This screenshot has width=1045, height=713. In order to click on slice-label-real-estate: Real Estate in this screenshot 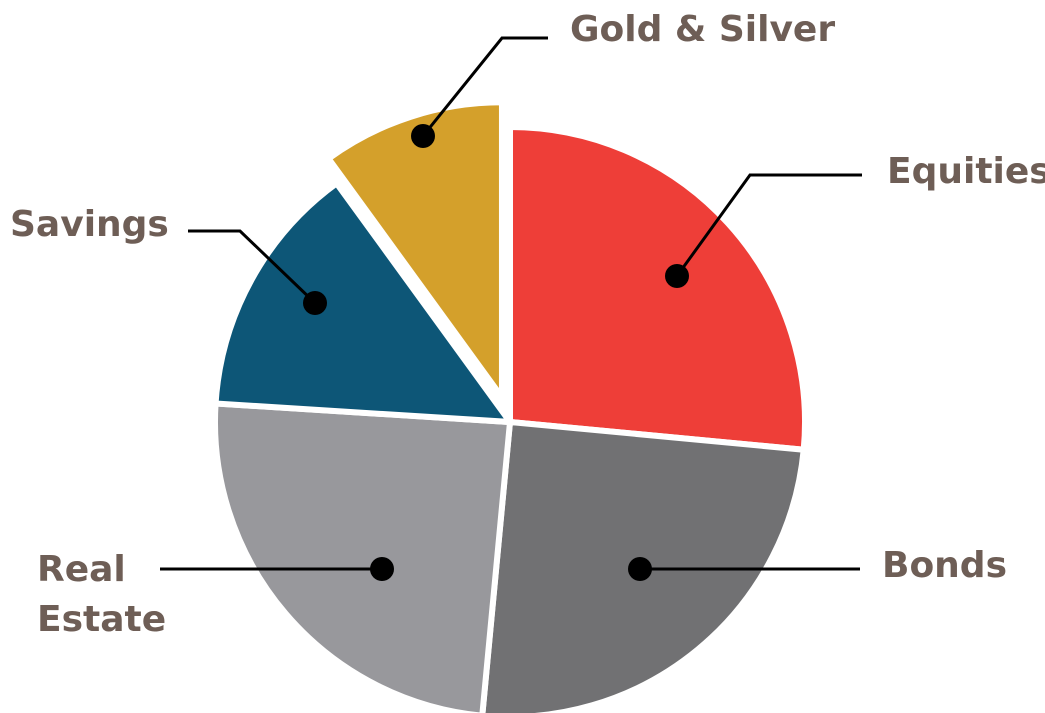, I will do `click(101, 594)`.